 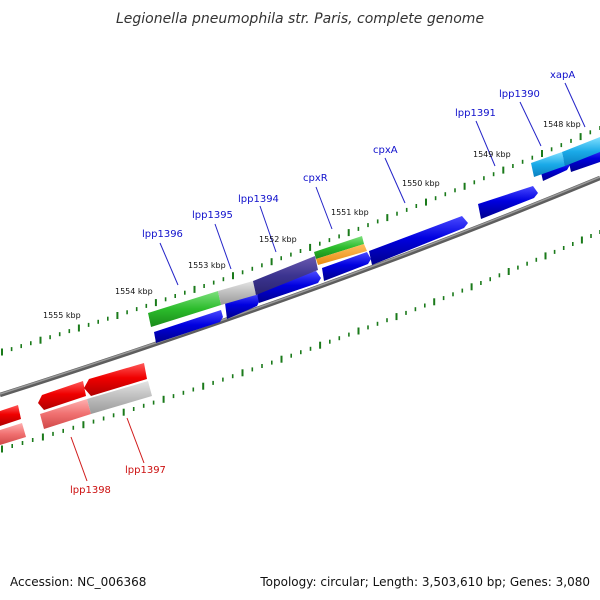 I want to click on reverse-gene-labels: lpp1398 lpp1397, so click(x=118, y=480).